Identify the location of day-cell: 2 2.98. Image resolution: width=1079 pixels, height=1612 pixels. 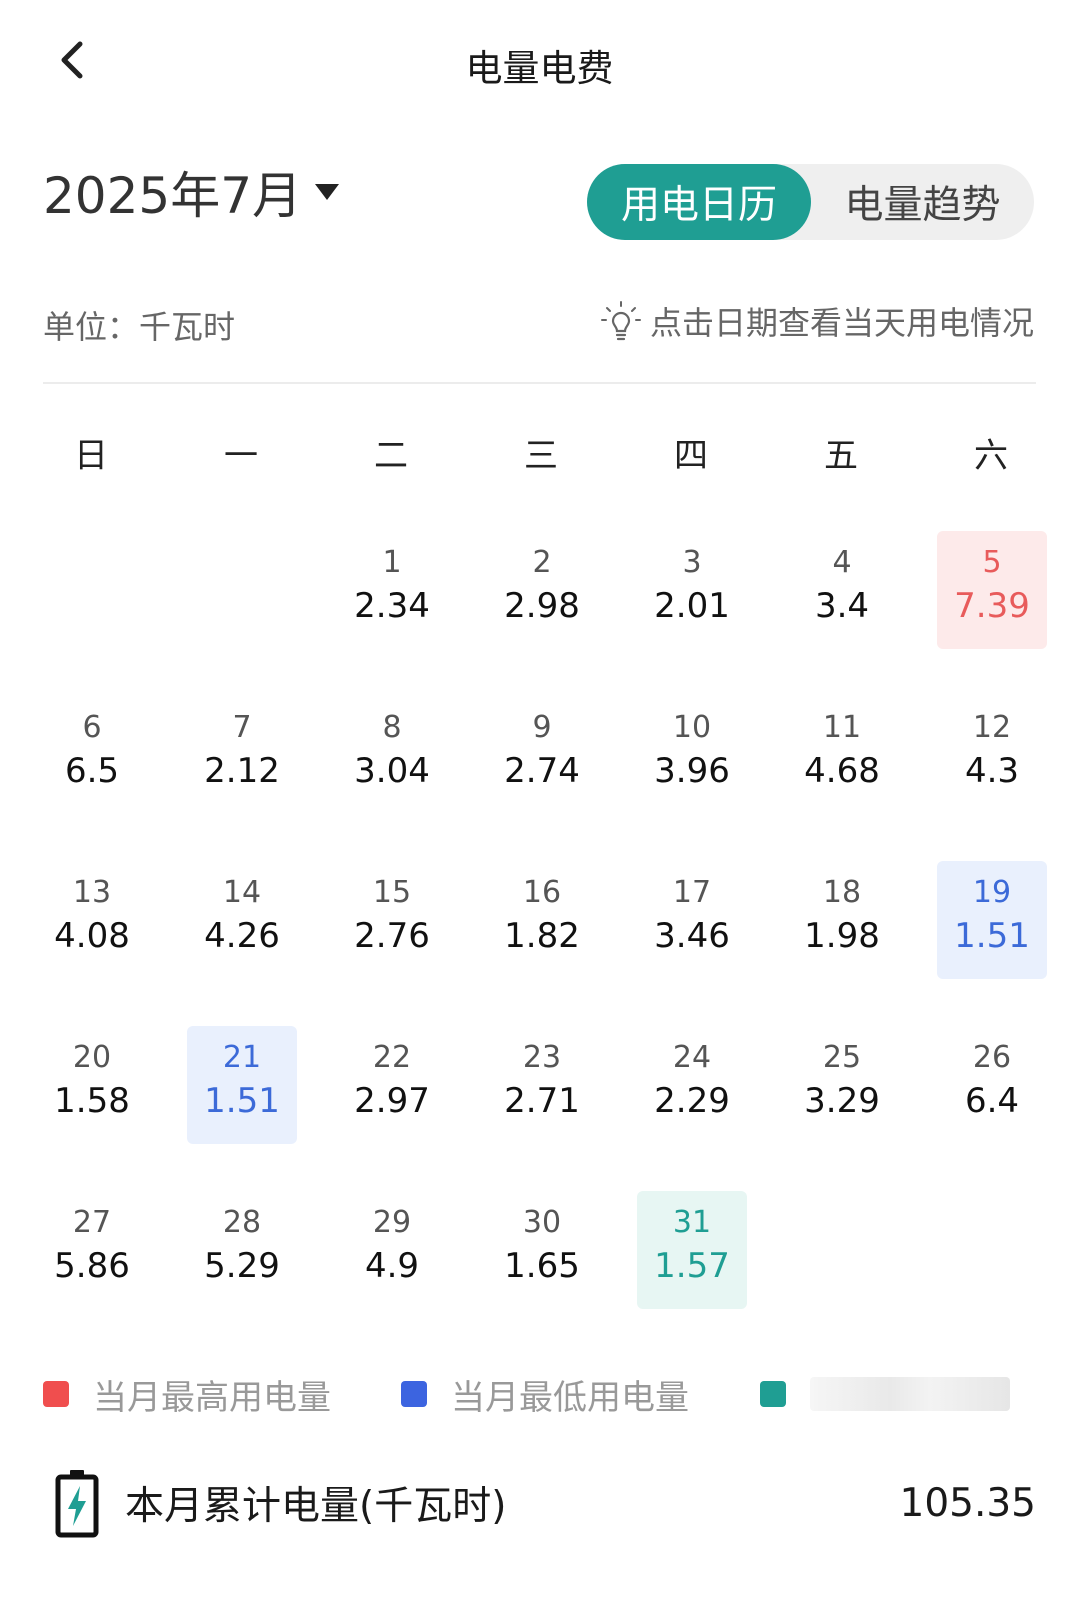
(541, 613).